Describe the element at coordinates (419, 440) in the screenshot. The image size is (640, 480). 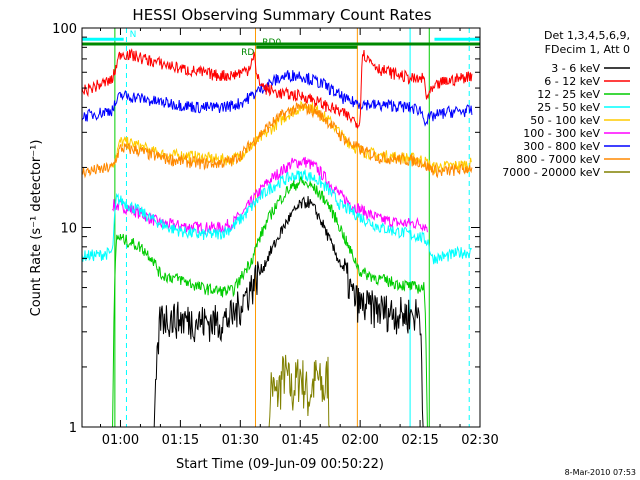
I see `x-tick-label-6: 02:15` at that location.